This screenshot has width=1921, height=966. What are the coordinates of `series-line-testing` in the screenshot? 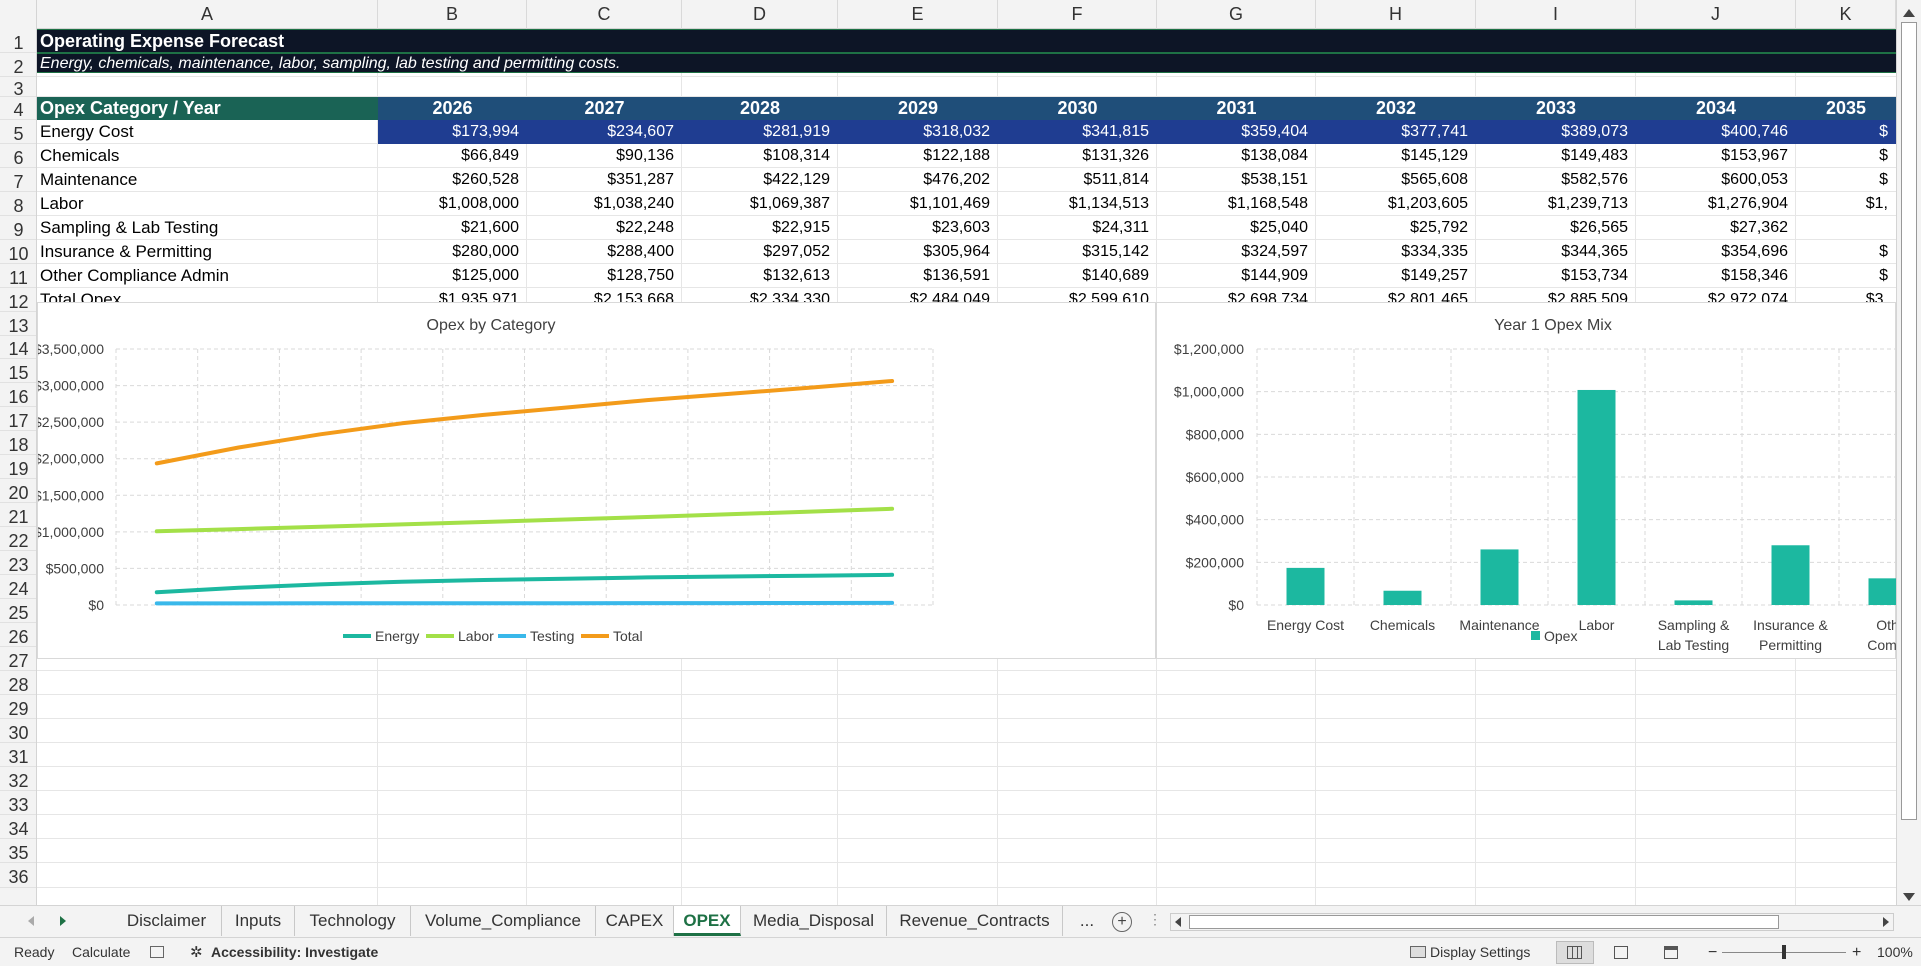 It's located at (524, 603).